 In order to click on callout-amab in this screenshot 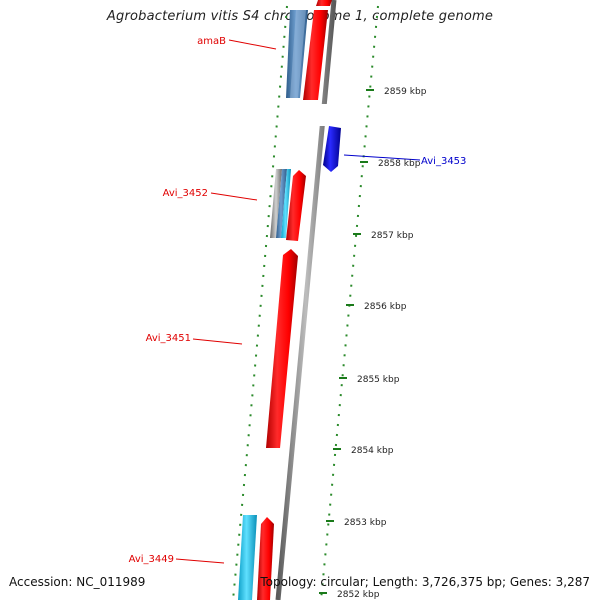, I will do `click(252, 44)`.